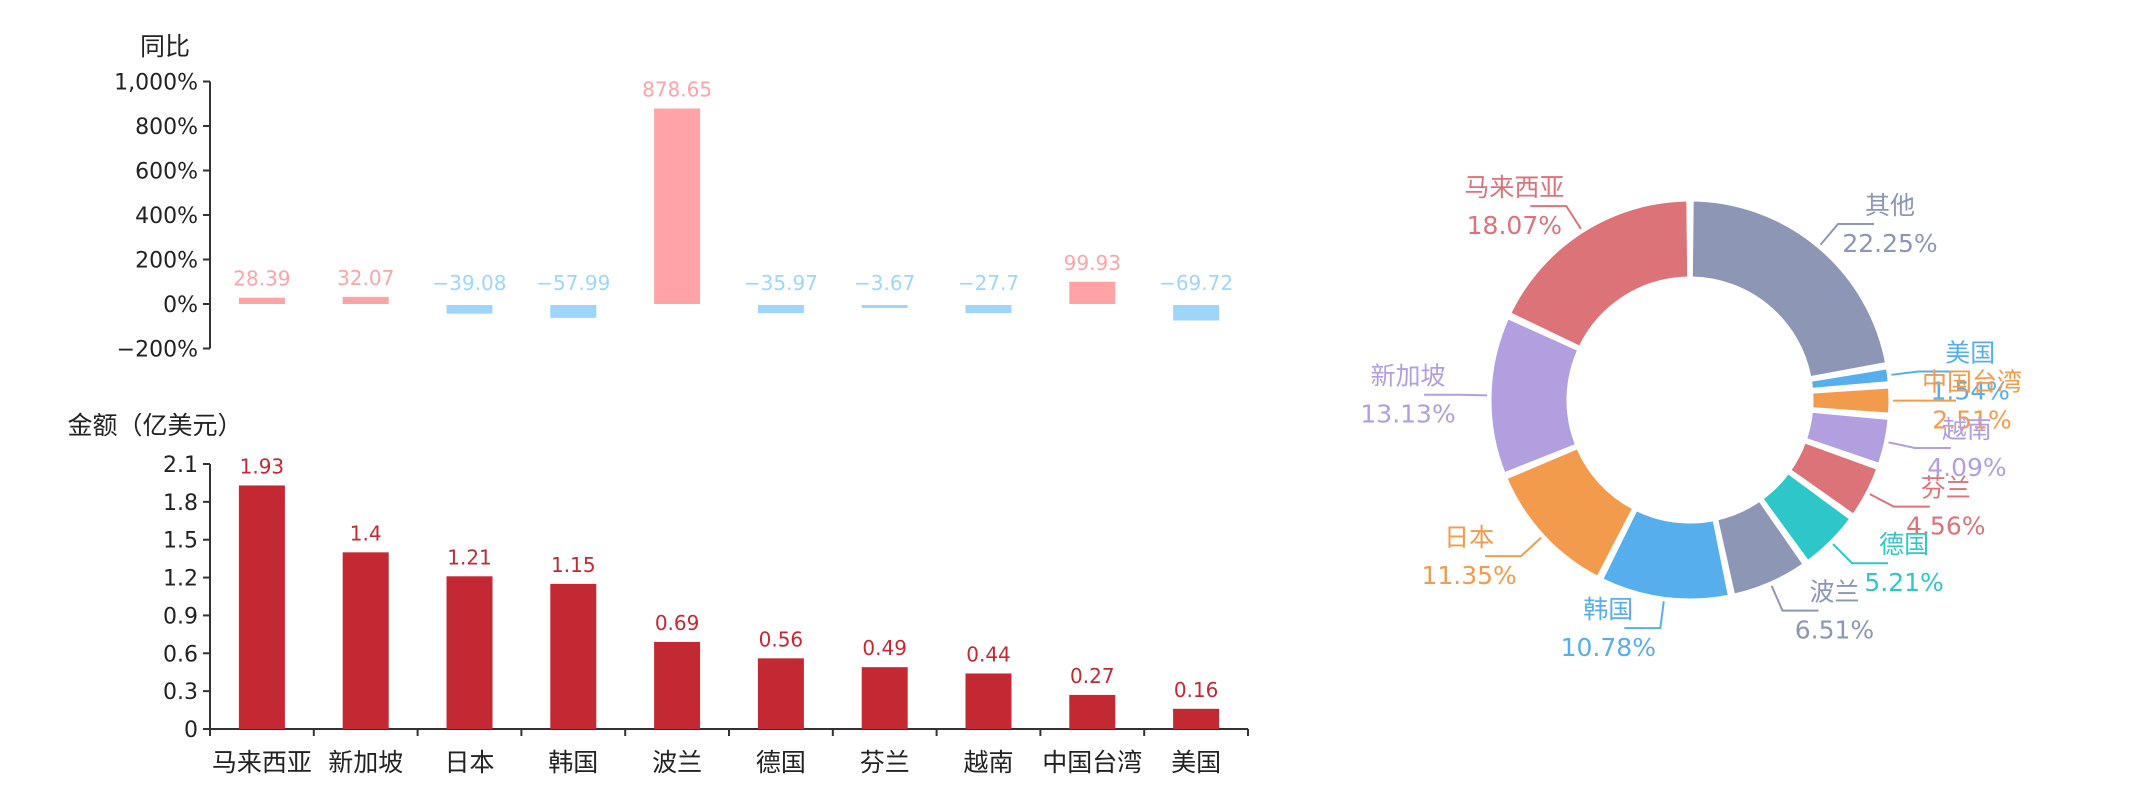 This screenshot has height=806, width=2140. I want to click on top-y-tick-label: 0%, so click(180, 305).